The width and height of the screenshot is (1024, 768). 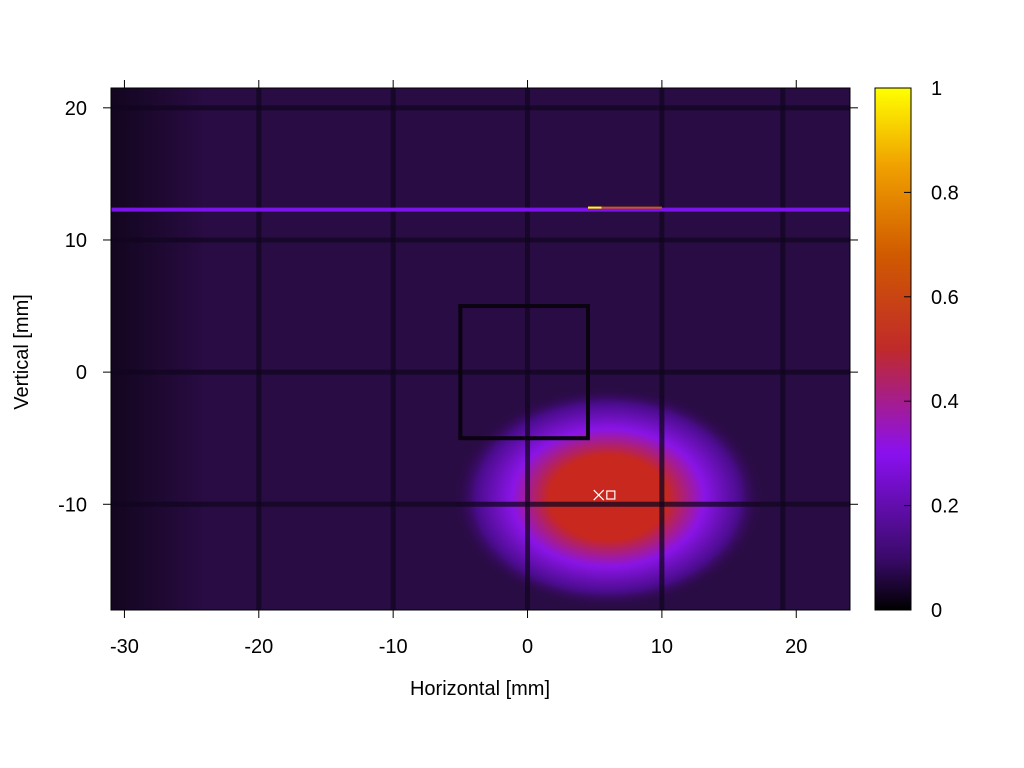 What do you see at coordinates (258, 647) in the screenshot?
I see `x-tick-label: -20` at bounding box center [258, 647].